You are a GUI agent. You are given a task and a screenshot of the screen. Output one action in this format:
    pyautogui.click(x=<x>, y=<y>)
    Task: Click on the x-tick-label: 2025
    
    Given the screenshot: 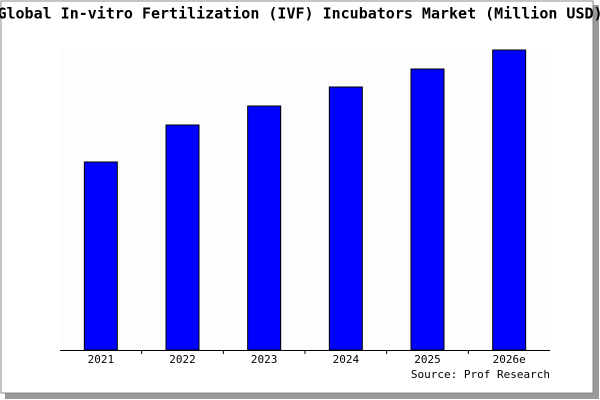 What is the action you would take?
    pyautogui.click(x=427, y=359)
    